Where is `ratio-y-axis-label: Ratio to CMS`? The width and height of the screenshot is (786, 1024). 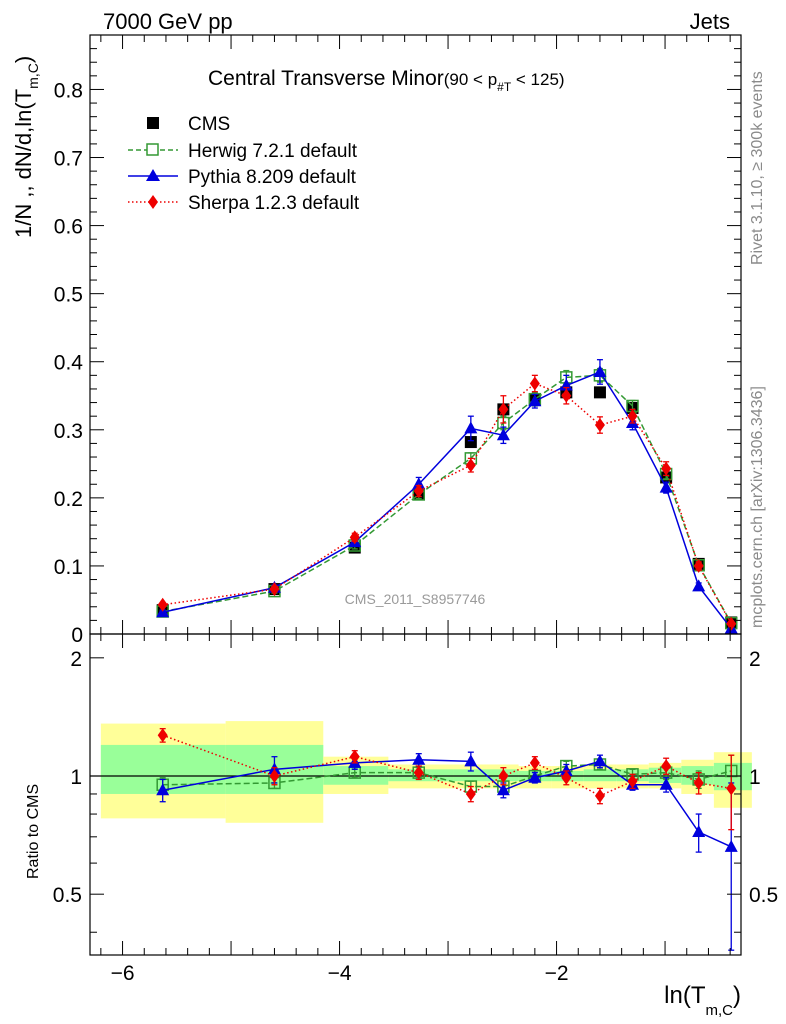
ratio-y-axis-label: Ratio to CMS is located at coordinates (33, 831).